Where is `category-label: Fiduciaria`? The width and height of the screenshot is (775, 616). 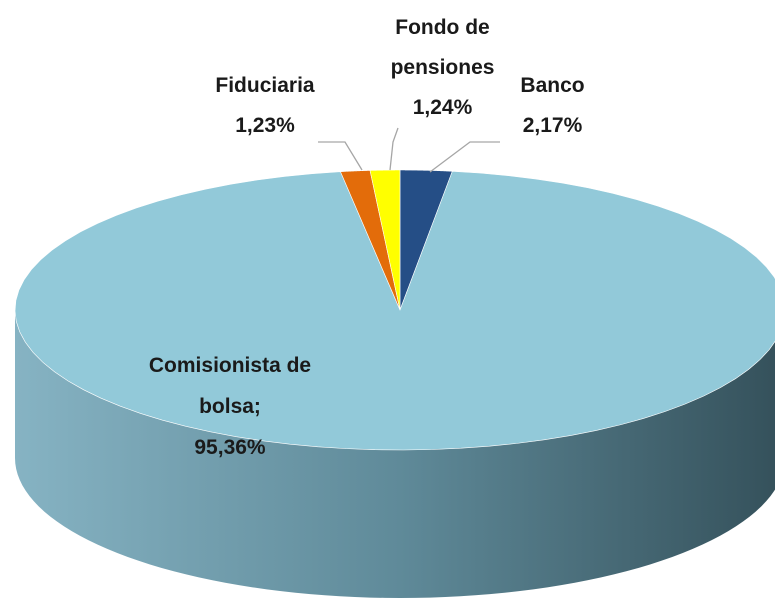 category-label: Fiduciaria is located at coordinates (265, 85).